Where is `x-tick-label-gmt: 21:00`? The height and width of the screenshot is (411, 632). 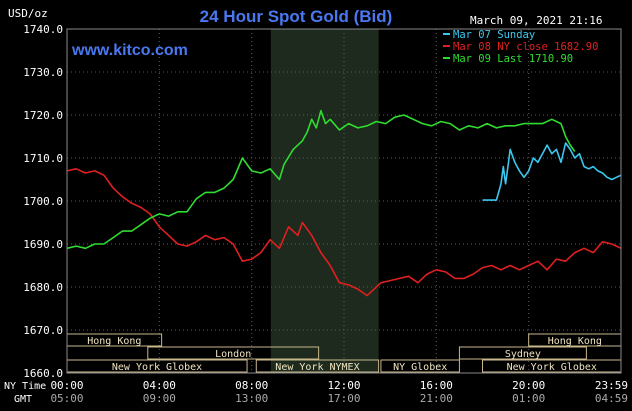 x-tick-label-gmt: 21:00 is located at coordinates (436, 398).